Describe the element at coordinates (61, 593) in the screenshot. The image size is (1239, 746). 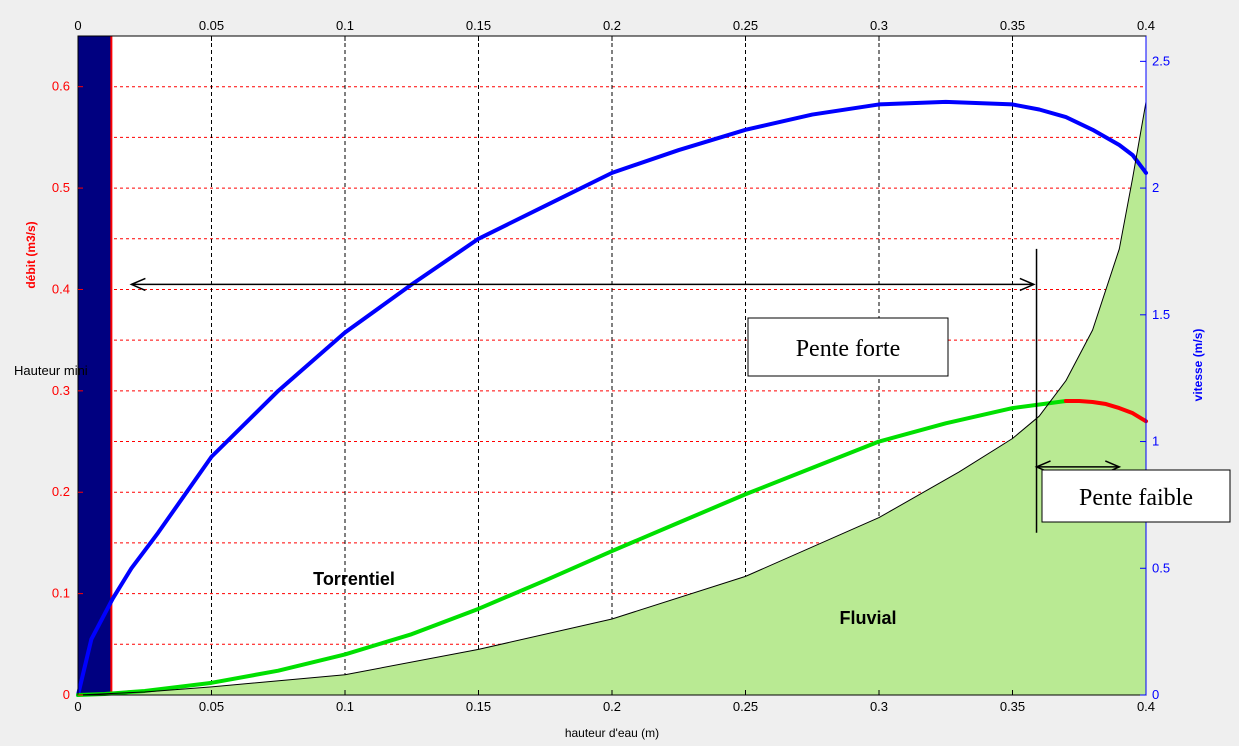
I see `y-left-tick-label: 0.1` at that location.